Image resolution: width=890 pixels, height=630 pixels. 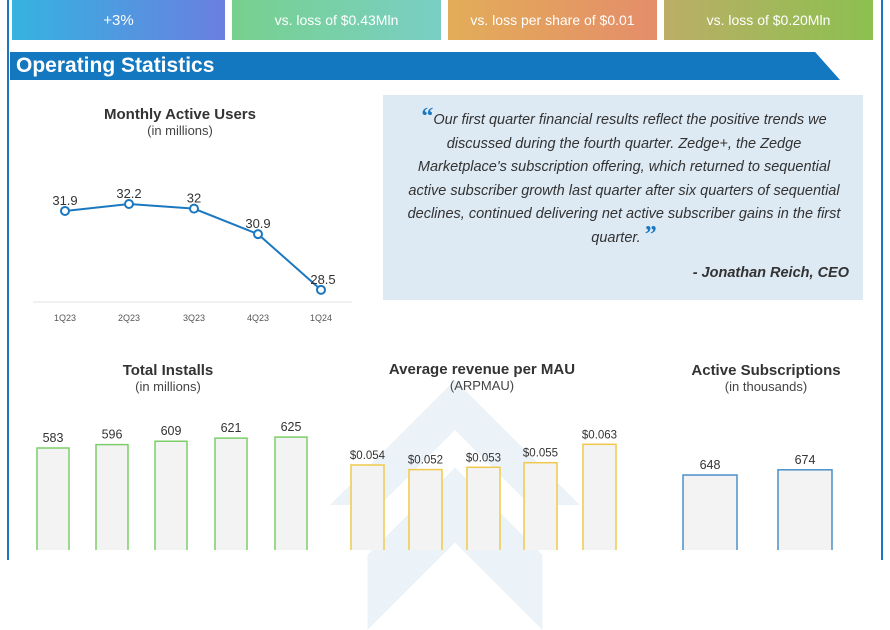 What do you see at coordinates (53, 438) in the screenshot?
I see `installs-value-label: 583` at bounding box center [53, 438].